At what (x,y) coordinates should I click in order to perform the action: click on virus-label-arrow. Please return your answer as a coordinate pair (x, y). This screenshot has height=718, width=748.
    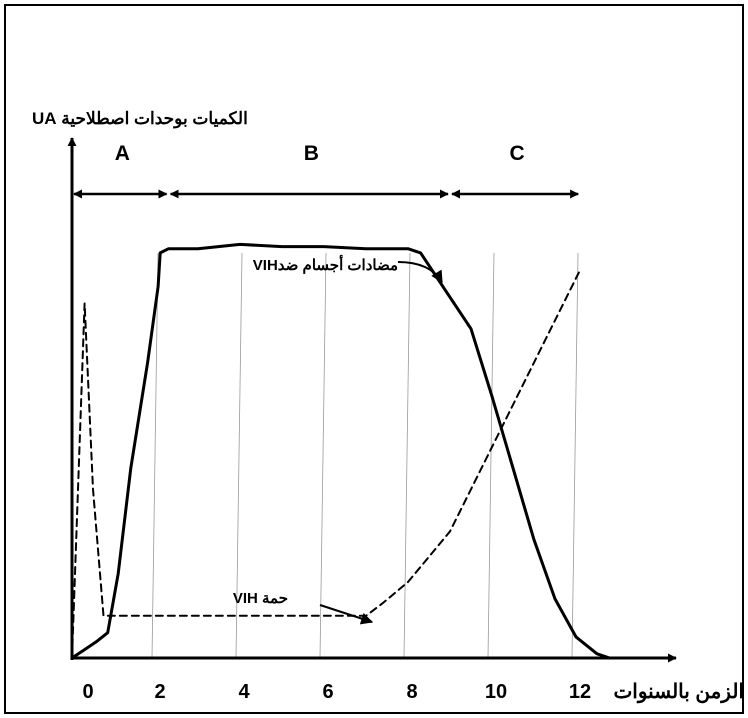
    Looking at the image, I should click on (346, 614).